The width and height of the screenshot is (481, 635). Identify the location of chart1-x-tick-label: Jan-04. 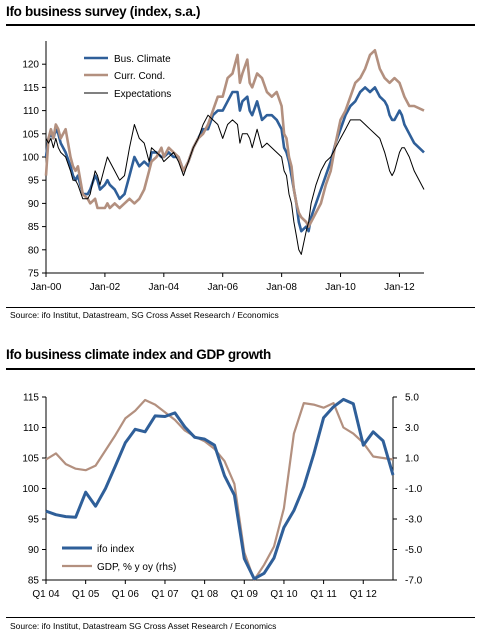
(164, 287).